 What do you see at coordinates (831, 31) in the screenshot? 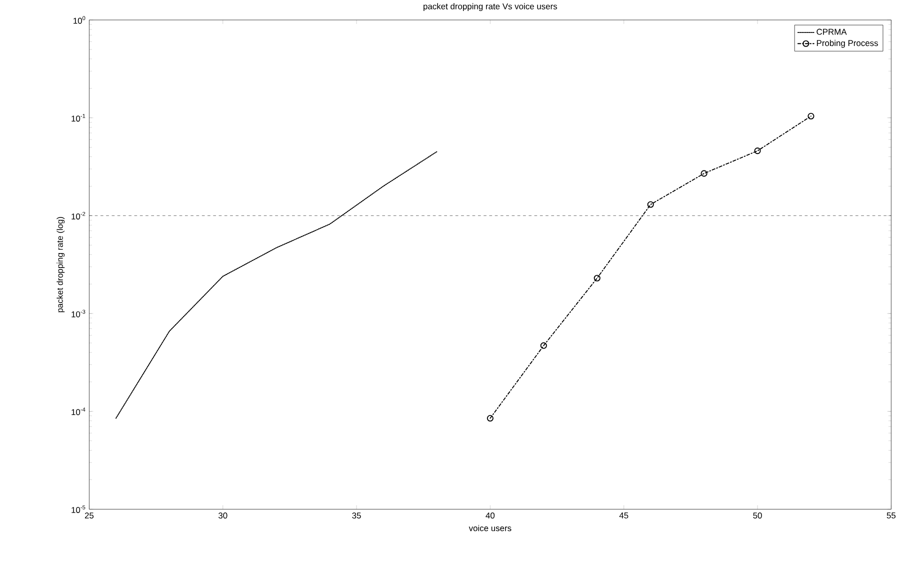
I see `legend-label: CPRMA` at bounding box center [831, 31].